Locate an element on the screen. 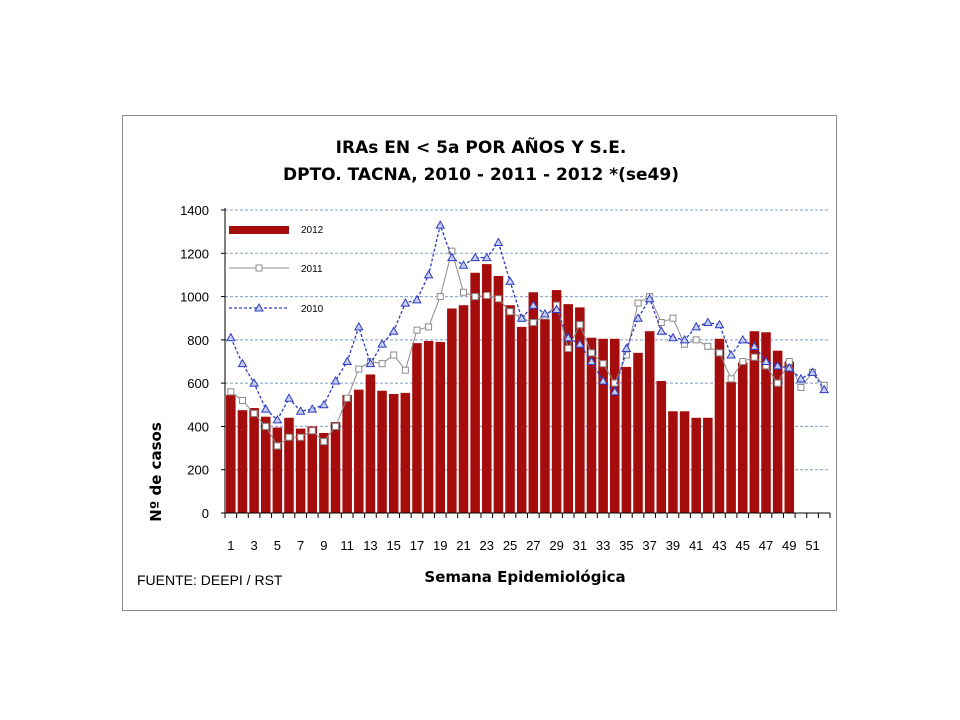 The height and width of the screenshot is (720, 960). x-tick-label: 23 is located at coordinates (487, 545).